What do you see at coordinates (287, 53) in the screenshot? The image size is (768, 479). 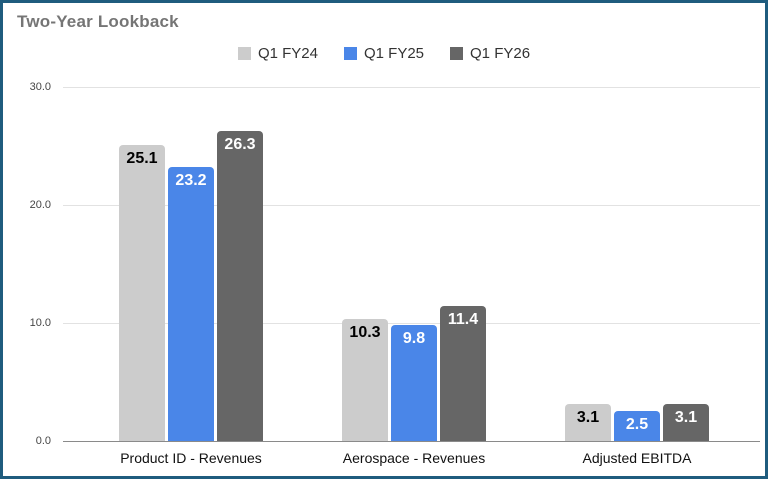 I see `legend-label: Q1 FY24` at bounding box center [287, 53].